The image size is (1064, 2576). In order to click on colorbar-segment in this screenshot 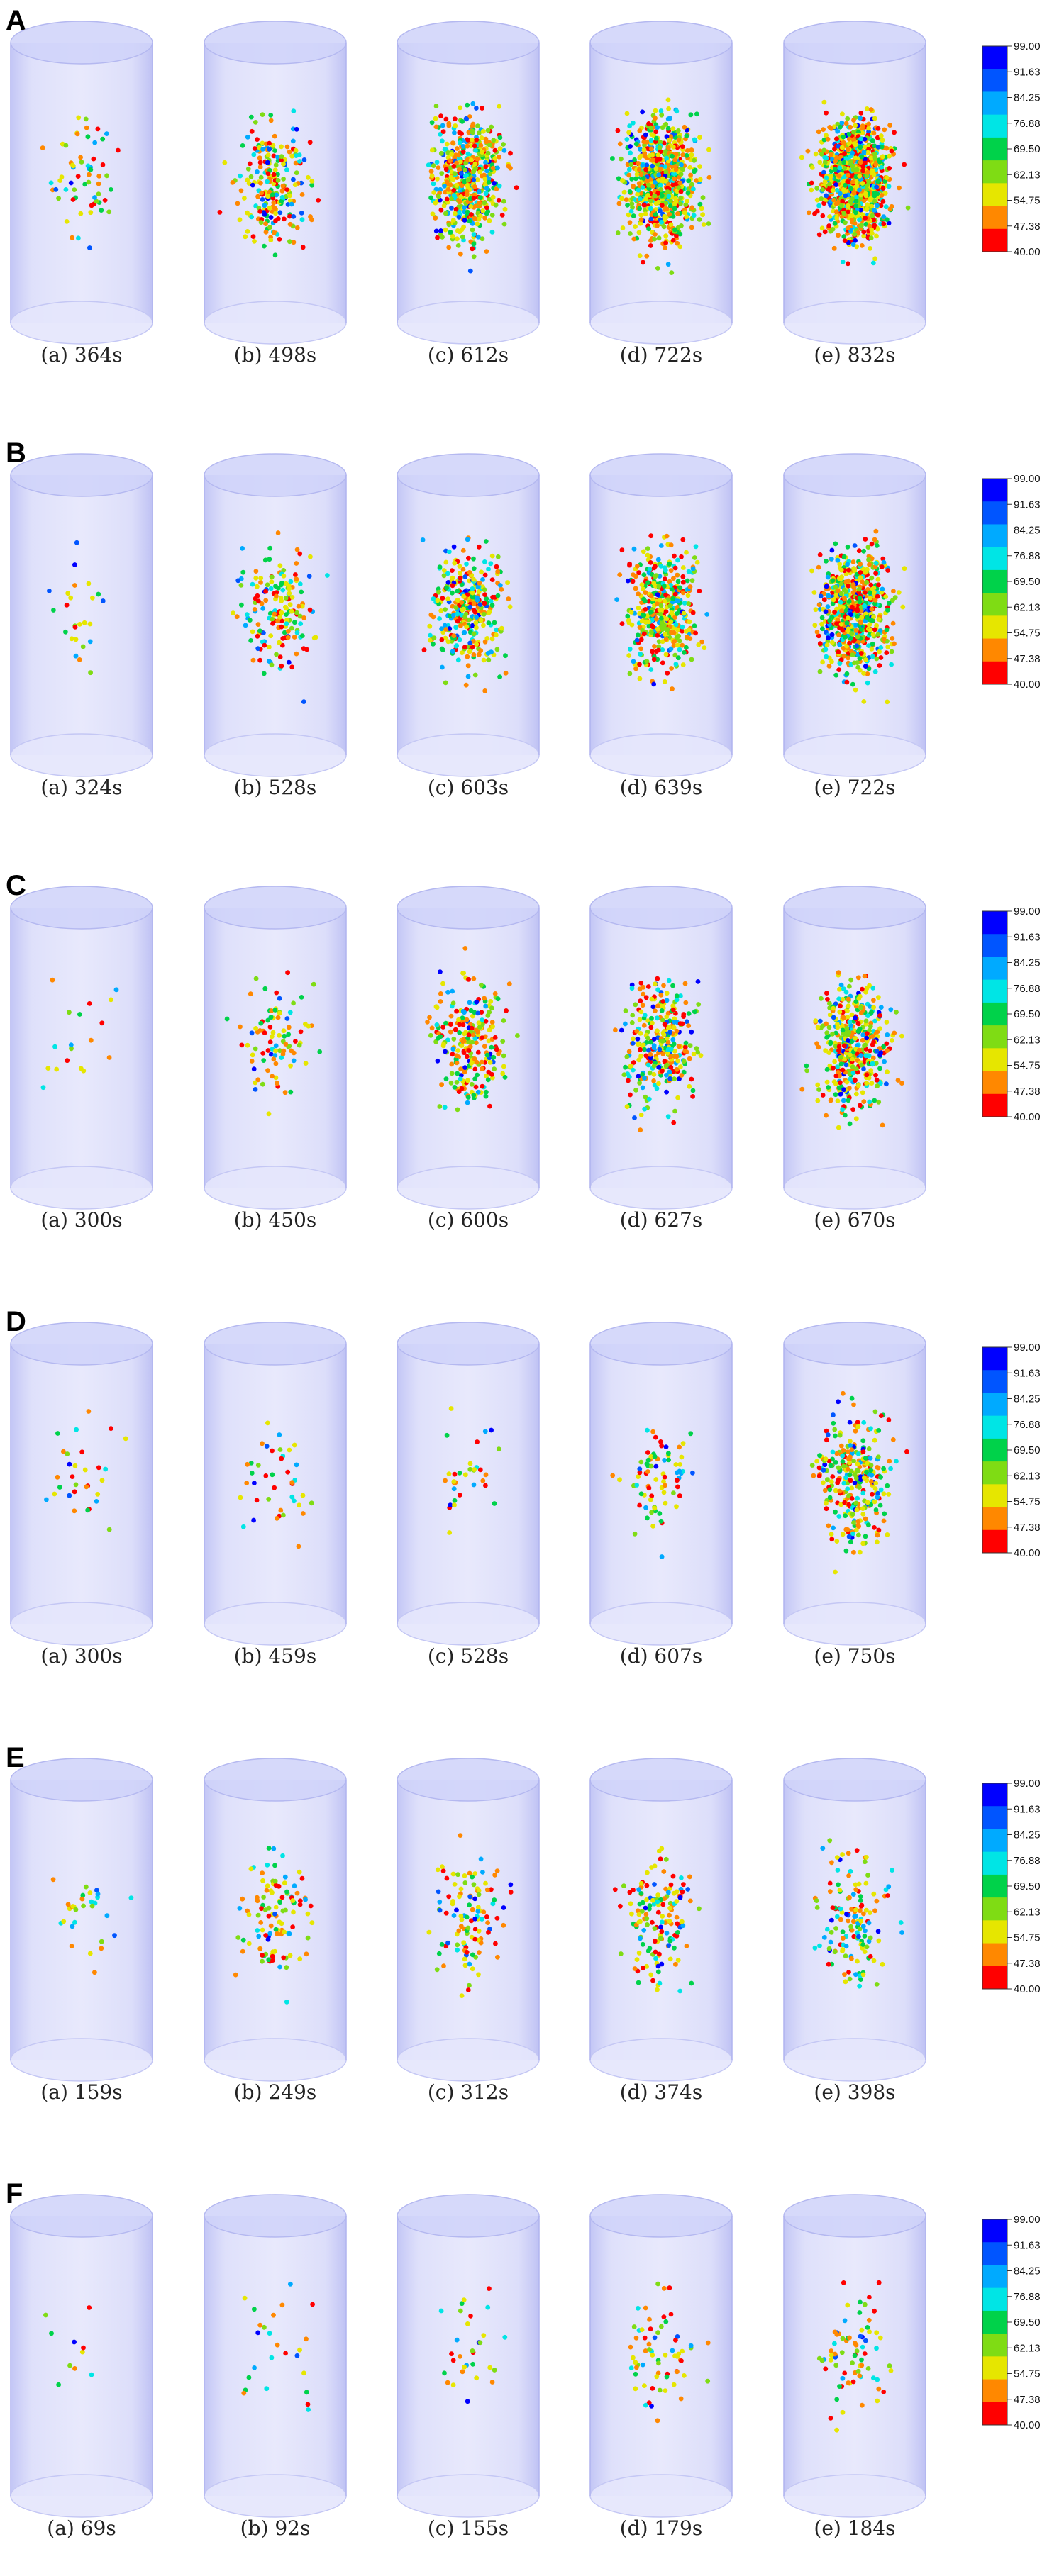, I will do `click(994, 172)`.